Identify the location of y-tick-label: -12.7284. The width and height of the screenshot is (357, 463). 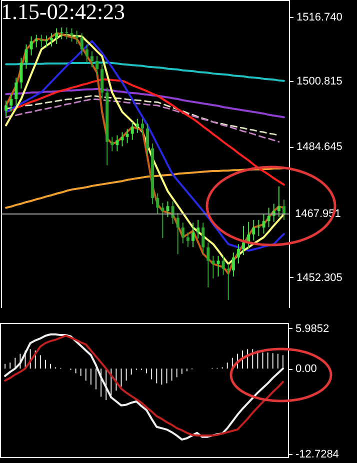
(317, 454).